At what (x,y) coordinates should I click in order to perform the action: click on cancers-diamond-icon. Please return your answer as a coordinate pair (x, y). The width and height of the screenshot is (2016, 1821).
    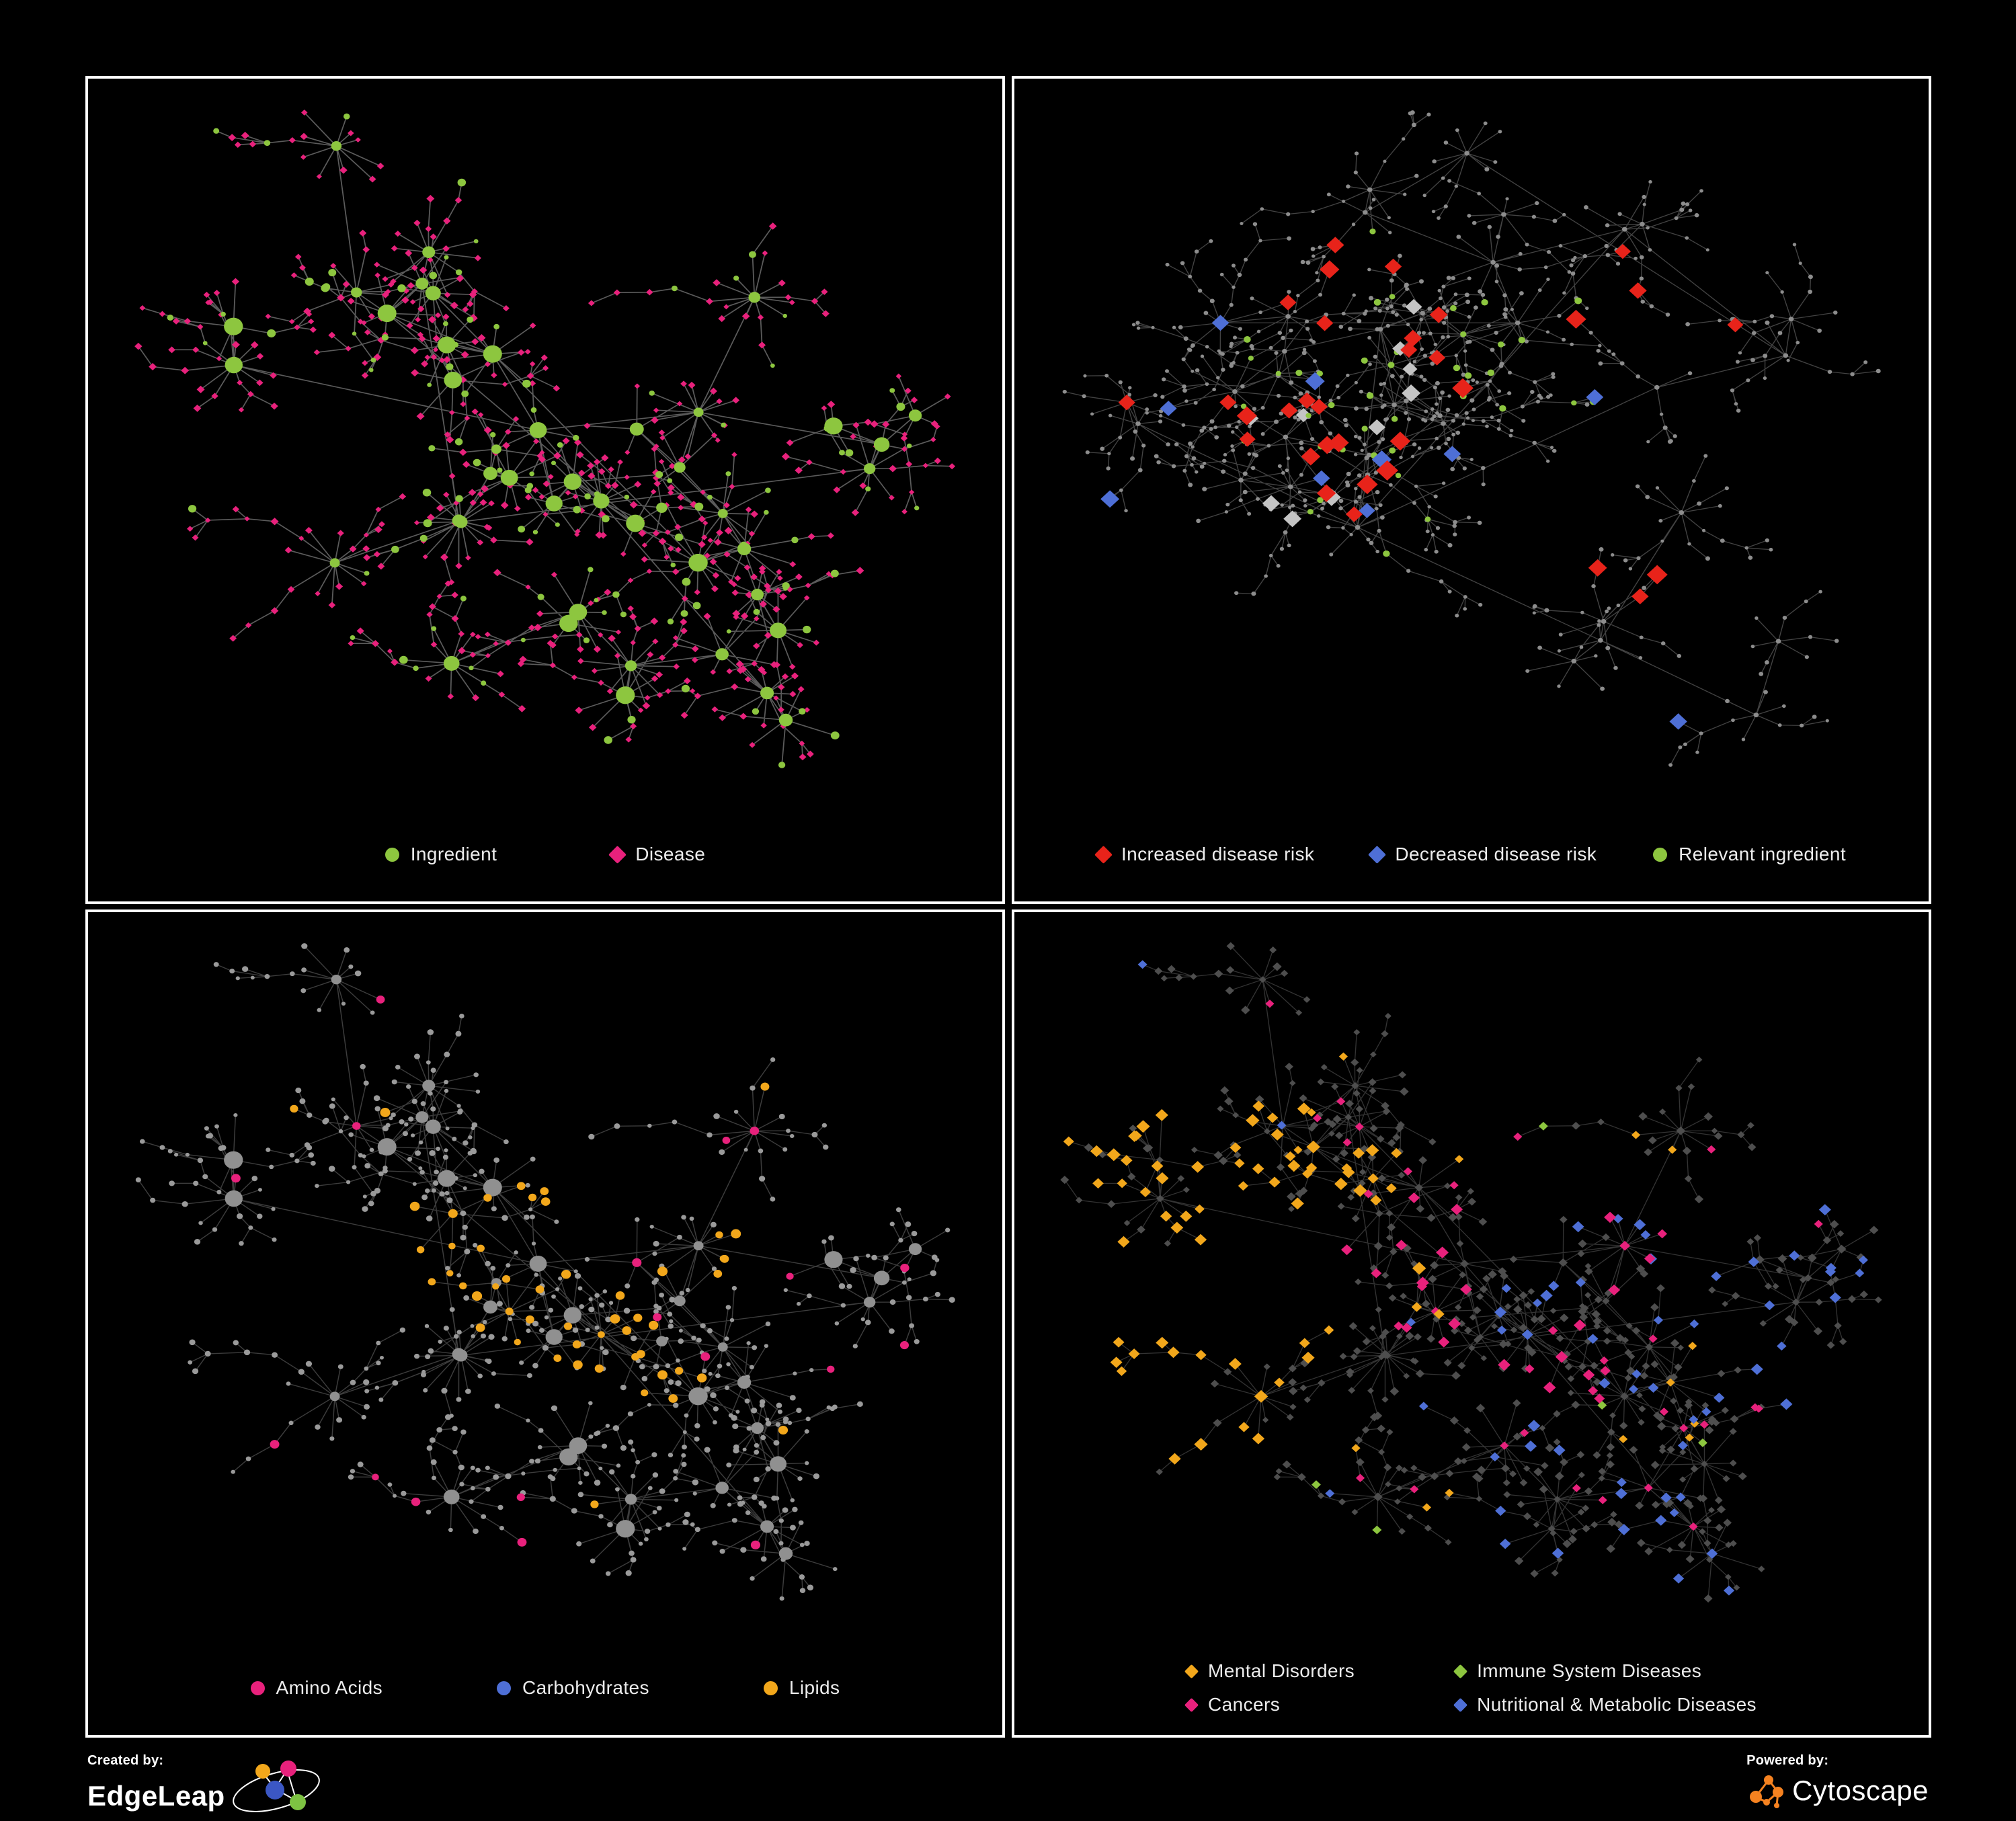
    Looking at the image, I should click on (1191, 1705).